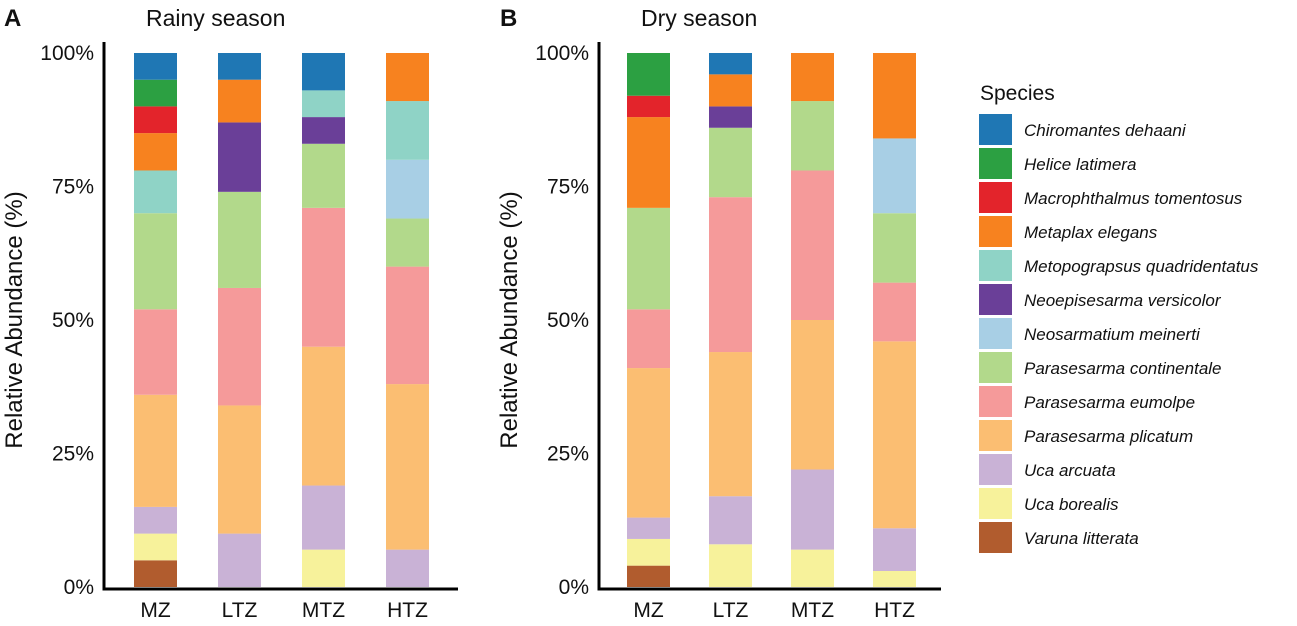  I want to click on legend-swatch-parasesarma-eumolpe, so click(995, 401).